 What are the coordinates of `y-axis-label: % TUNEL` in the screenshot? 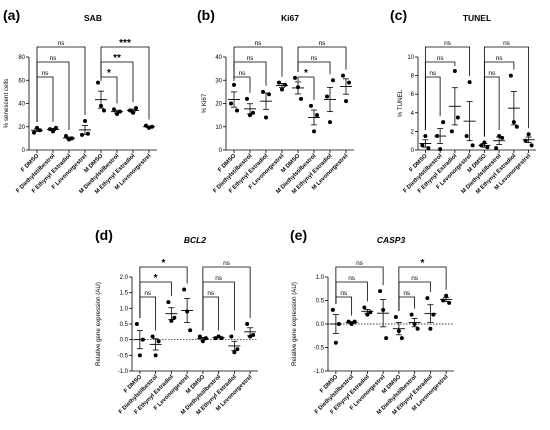 It's located at (400, 103).